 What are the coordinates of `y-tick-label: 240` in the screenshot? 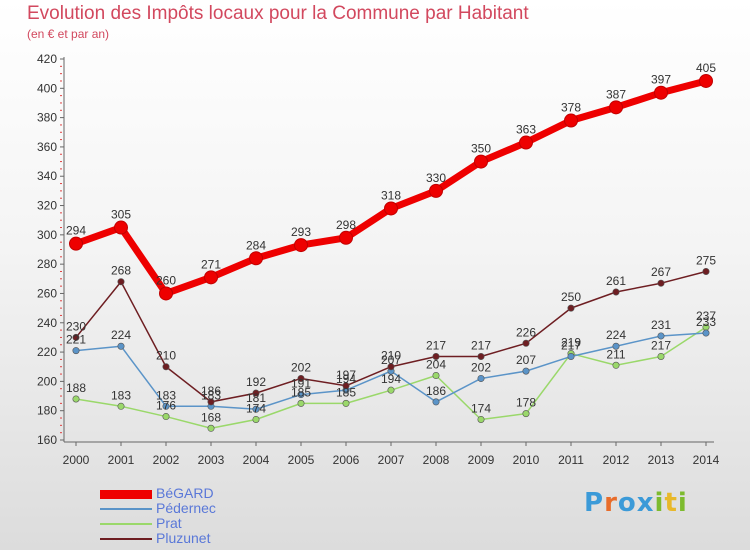 It's located at (47, 323).